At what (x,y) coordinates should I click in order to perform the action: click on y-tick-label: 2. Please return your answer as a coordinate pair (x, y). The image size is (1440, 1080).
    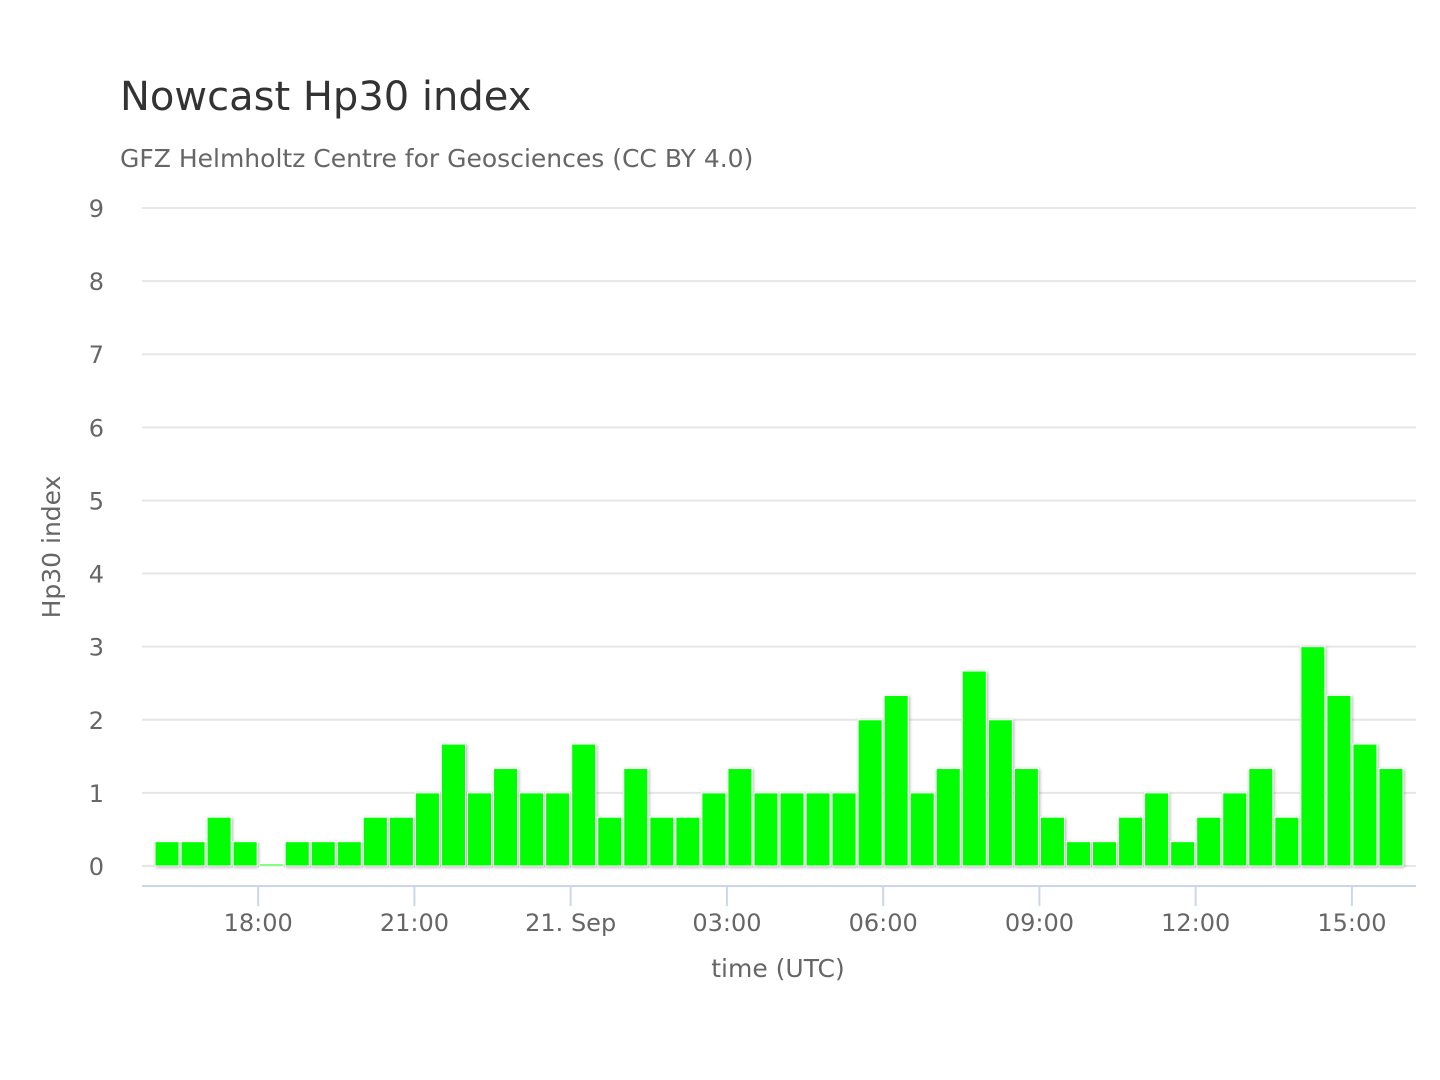
    Looking at the image, I should click on (96, 721).